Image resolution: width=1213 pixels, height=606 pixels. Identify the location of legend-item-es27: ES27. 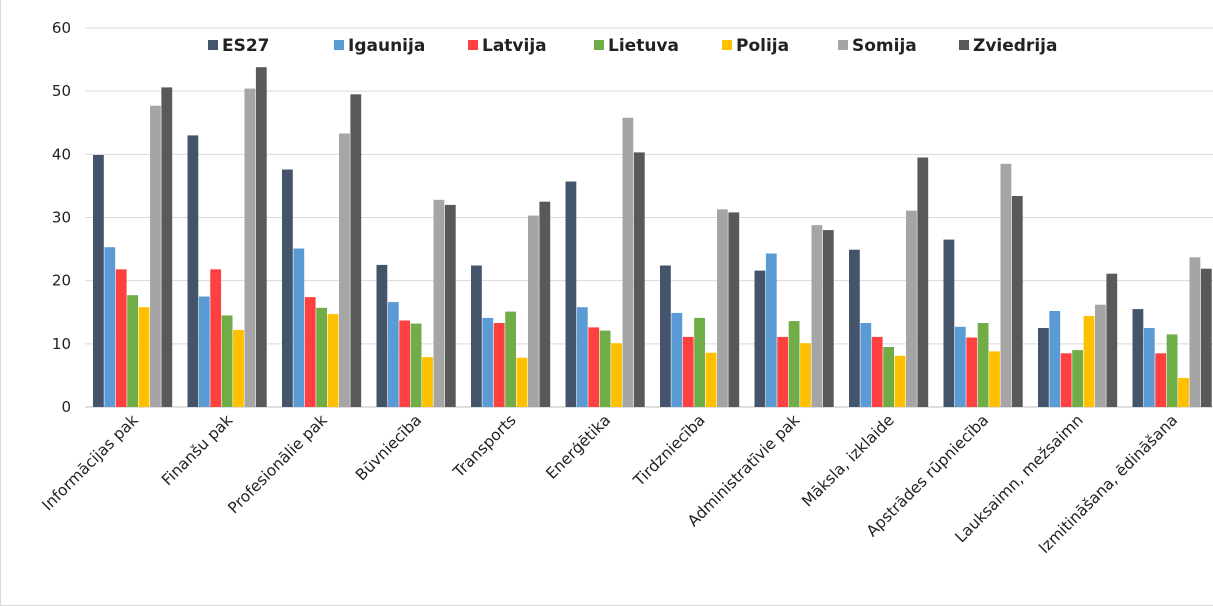
(239, 46).